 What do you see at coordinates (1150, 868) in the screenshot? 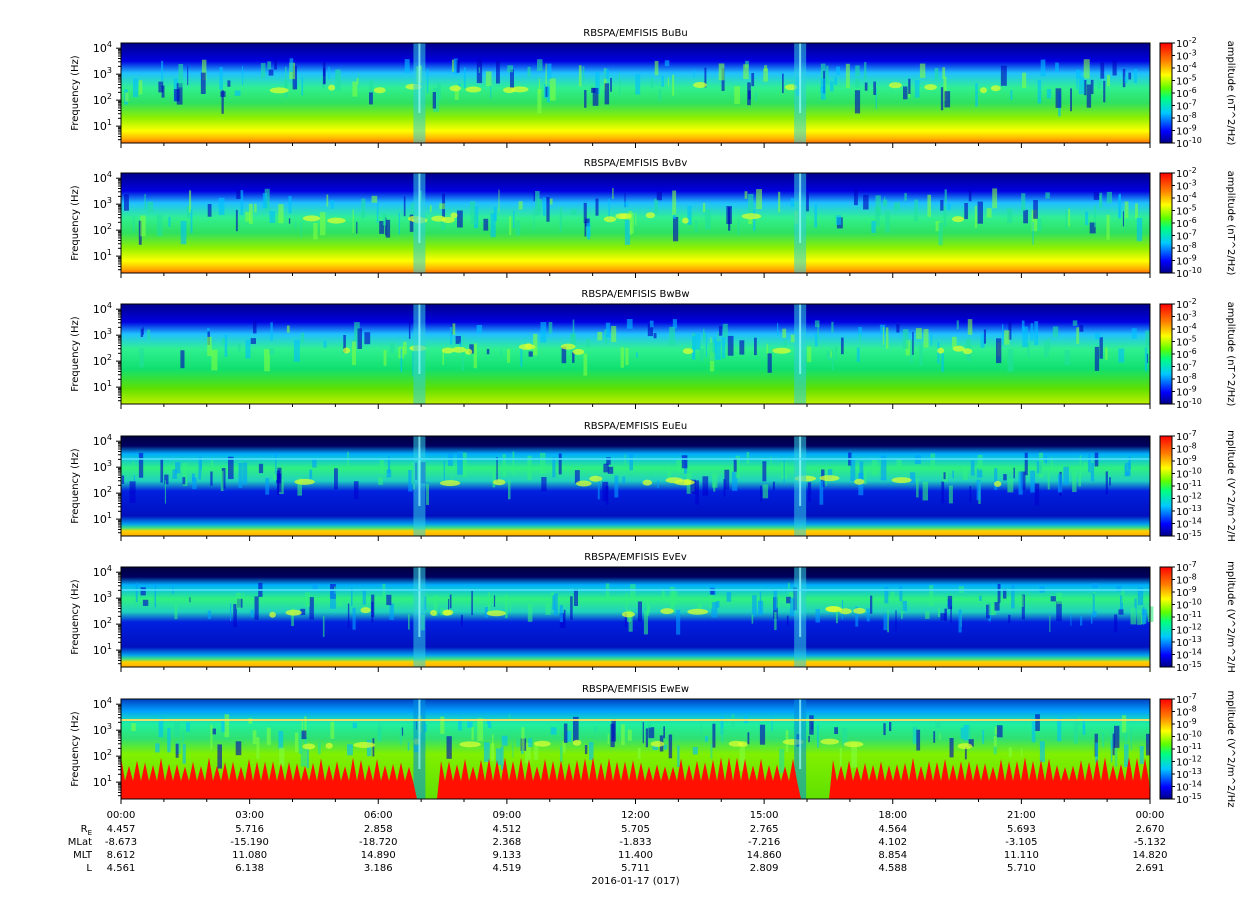
I see `ephemeris-value: 2.691` at bounding box center [1150, 868].